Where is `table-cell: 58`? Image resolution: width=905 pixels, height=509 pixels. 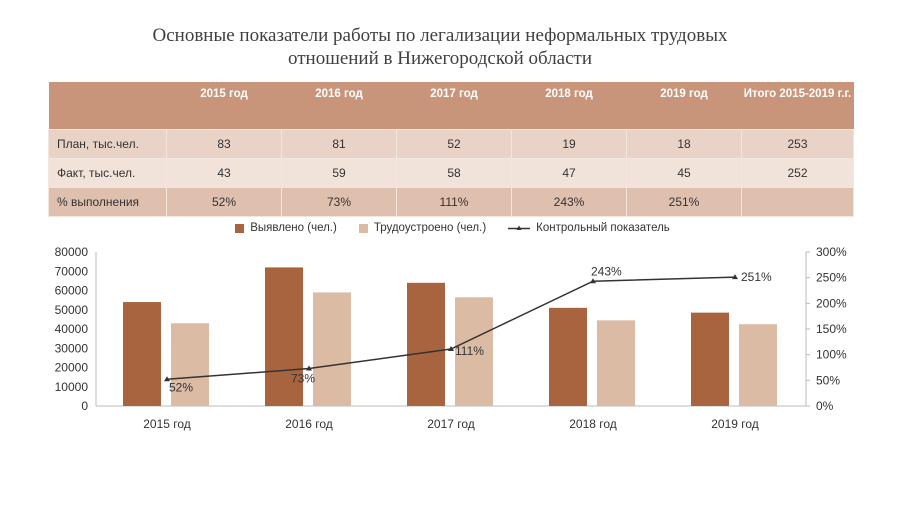
table-cell: 58 is located at coordinates (454, 173).